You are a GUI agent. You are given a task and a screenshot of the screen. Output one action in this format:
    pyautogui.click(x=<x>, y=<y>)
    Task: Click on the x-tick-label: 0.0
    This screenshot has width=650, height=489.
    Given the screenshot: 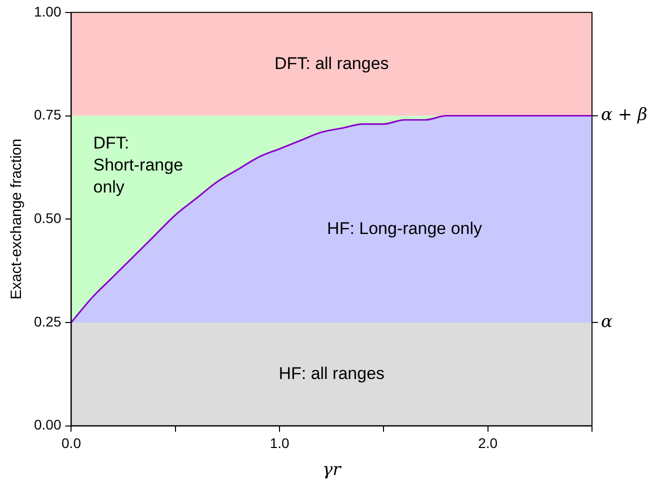 What is the action you would take?
    pyautogui.click(x=72, y=443)
    